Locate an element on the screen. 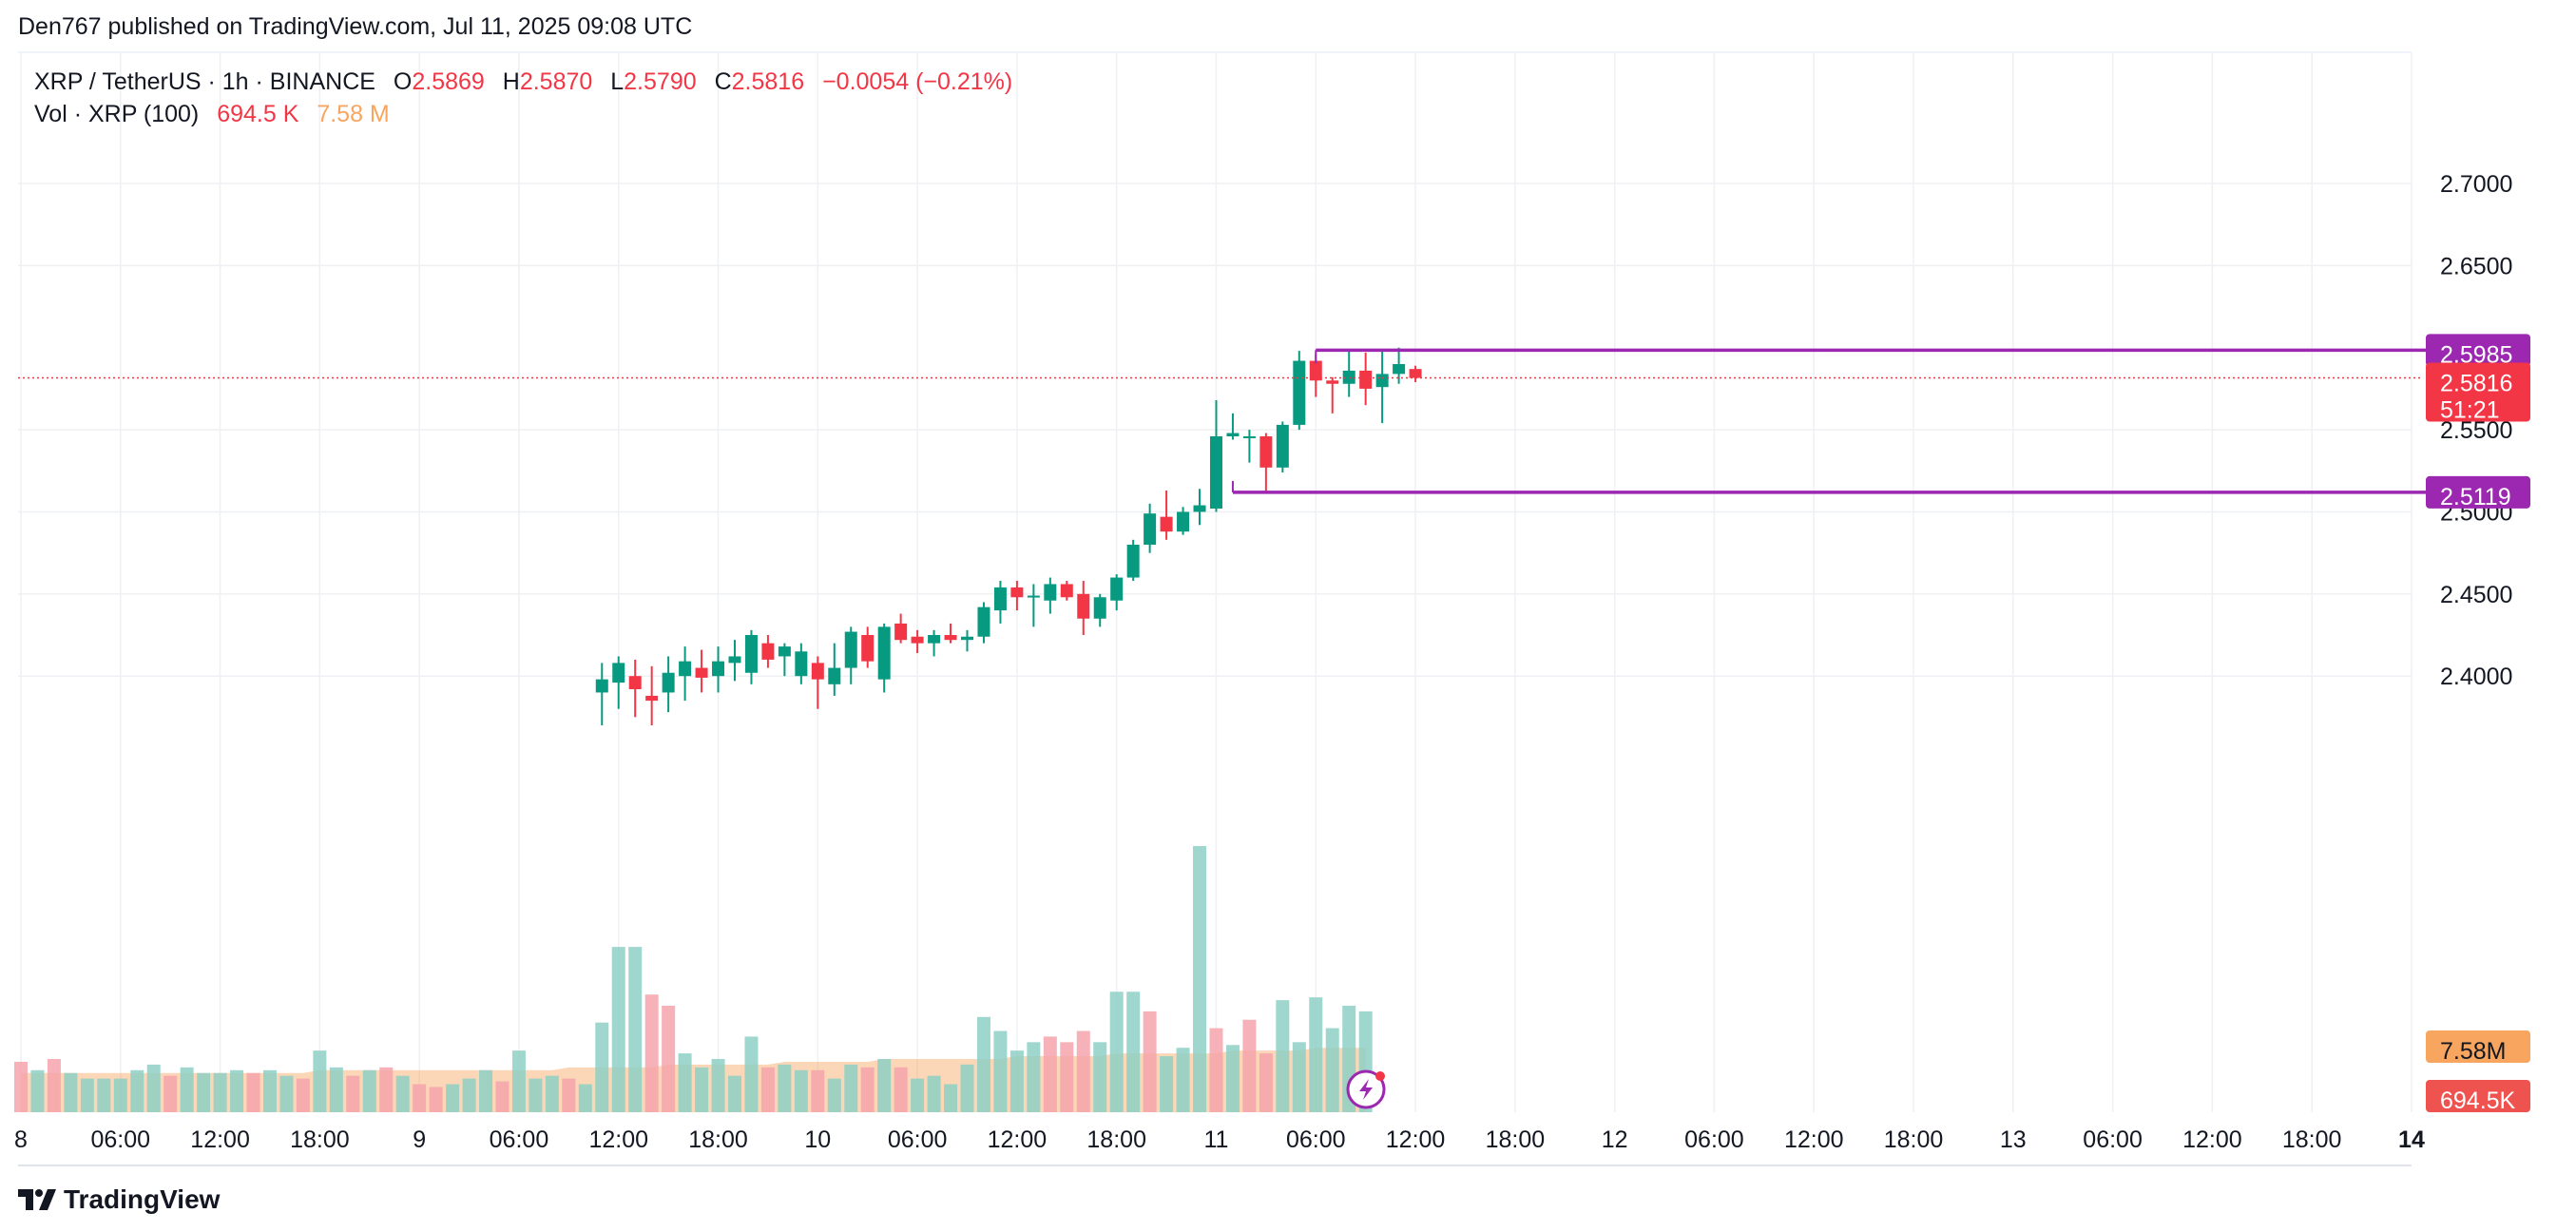 The image size is (2576, 1232). volume-ma-tag: 7.58M is located at coordinates (2478, 1047).